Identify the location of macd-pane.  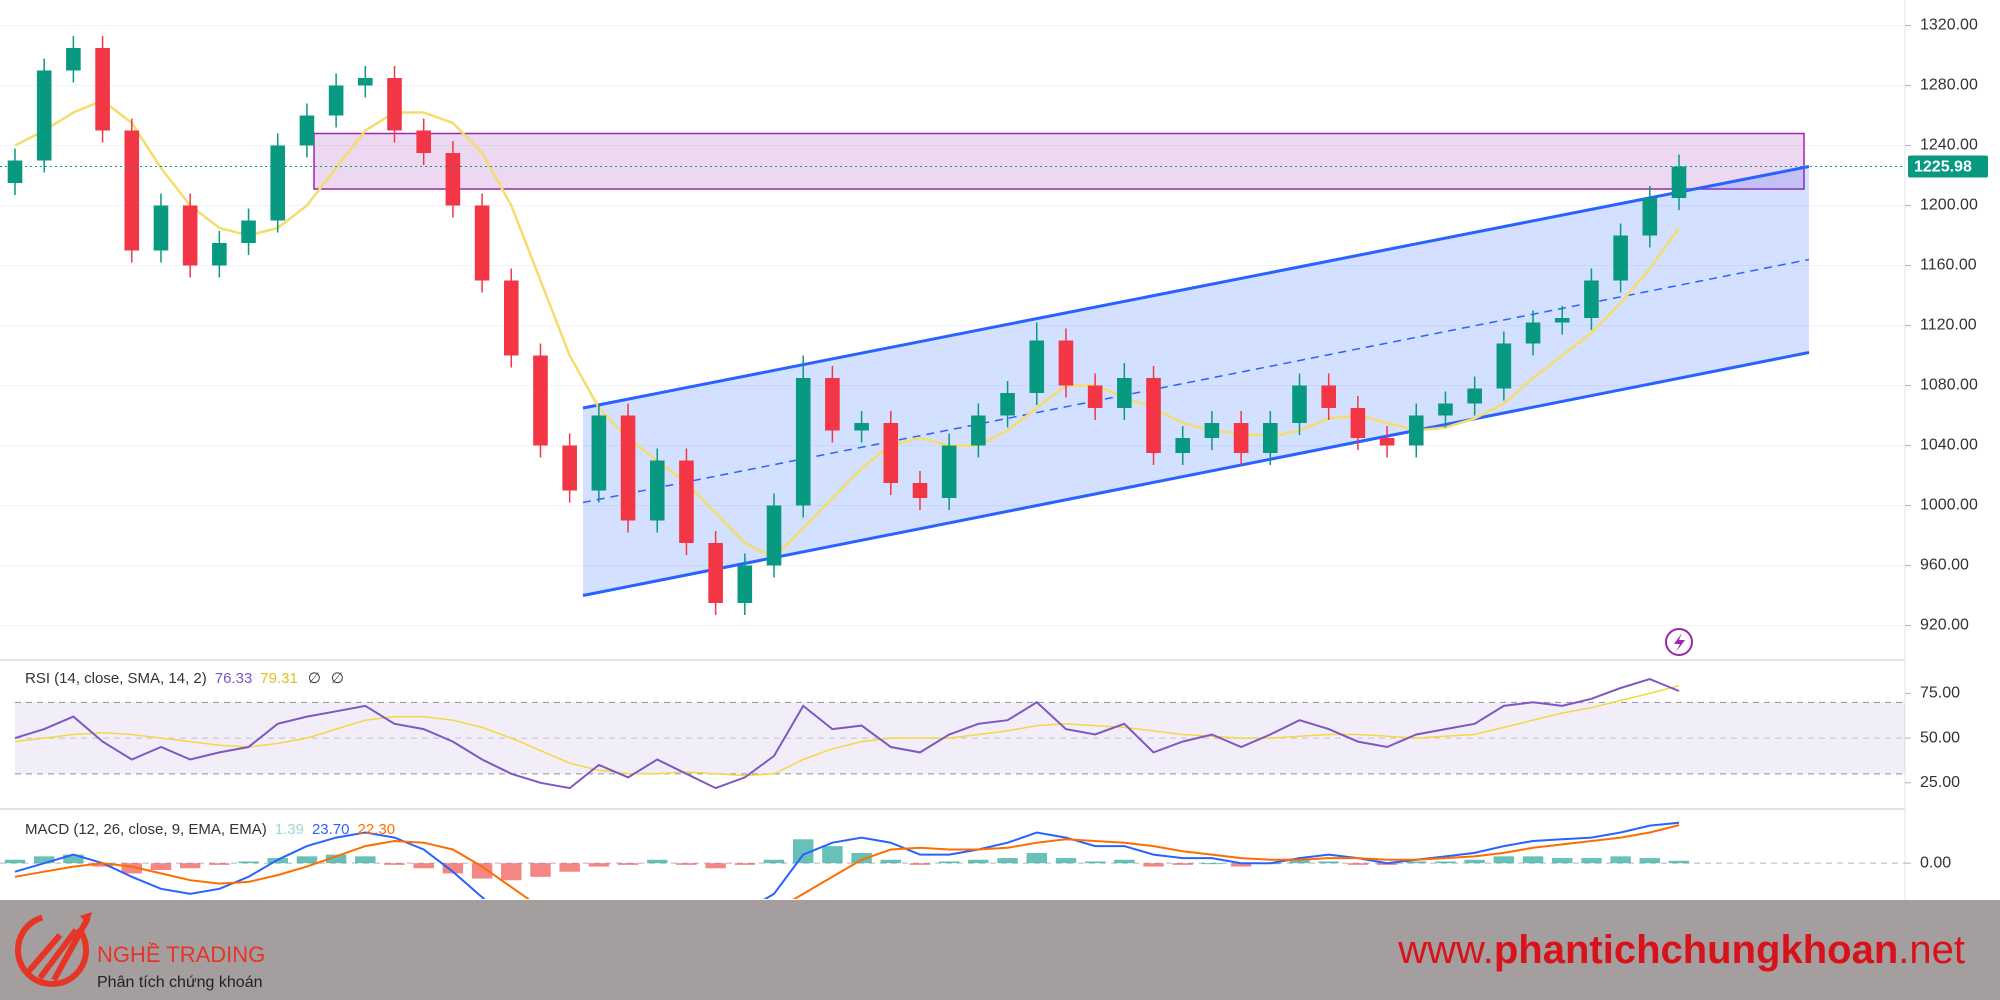
(952, 860).